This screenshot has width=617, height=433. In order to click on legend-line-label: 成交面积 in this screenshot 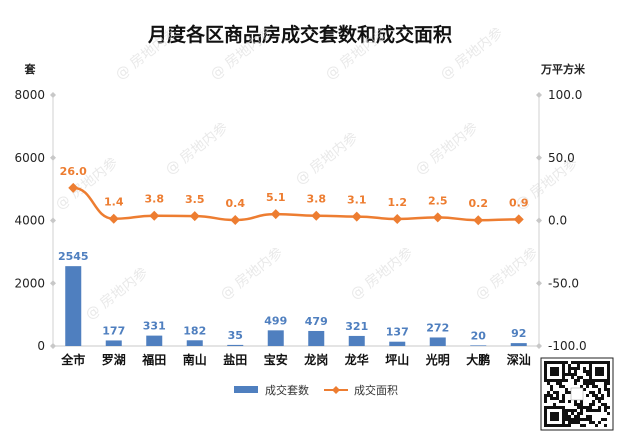, I will do `click(376, 390)`.